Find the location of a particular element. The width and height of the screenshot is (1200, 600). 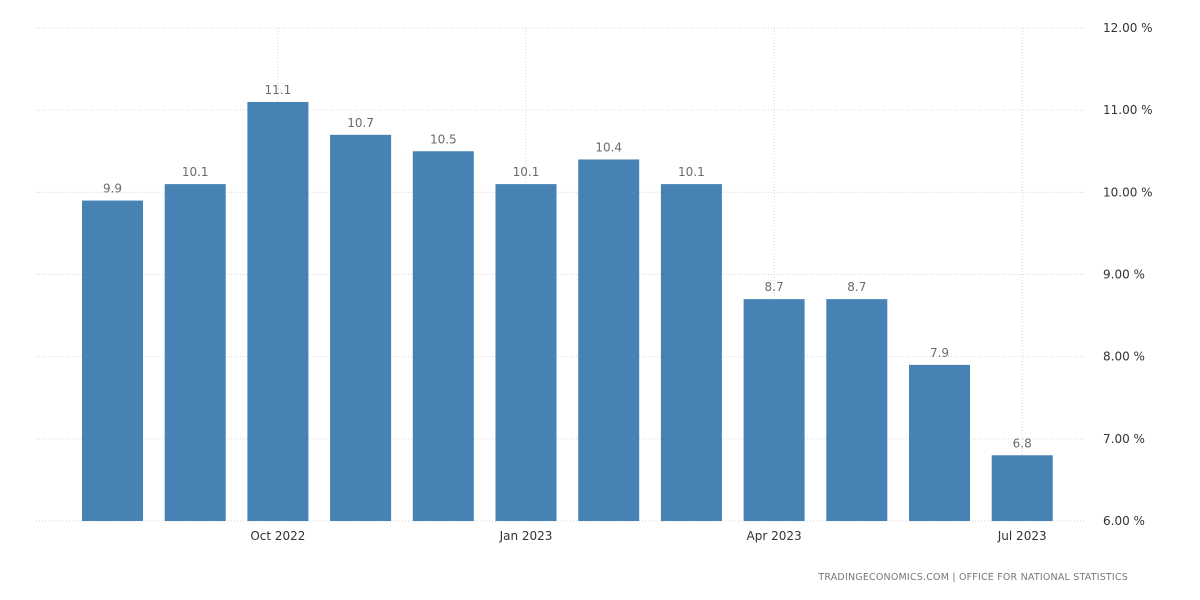

y-tick-label: 12.00 % is located at coordinates (1128, 28).